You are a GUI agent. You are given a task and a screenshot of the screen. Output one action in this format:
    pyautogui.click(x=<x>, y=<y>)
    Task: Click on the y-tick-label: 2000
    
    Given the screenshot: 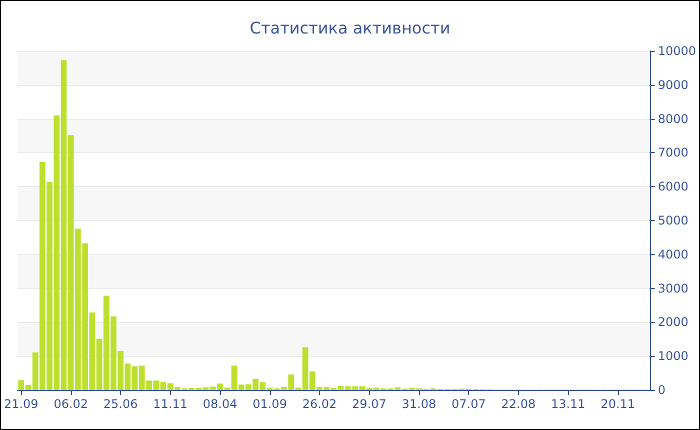 What is the action you would take?
    pyautogui.click(x=673, y=322)
    